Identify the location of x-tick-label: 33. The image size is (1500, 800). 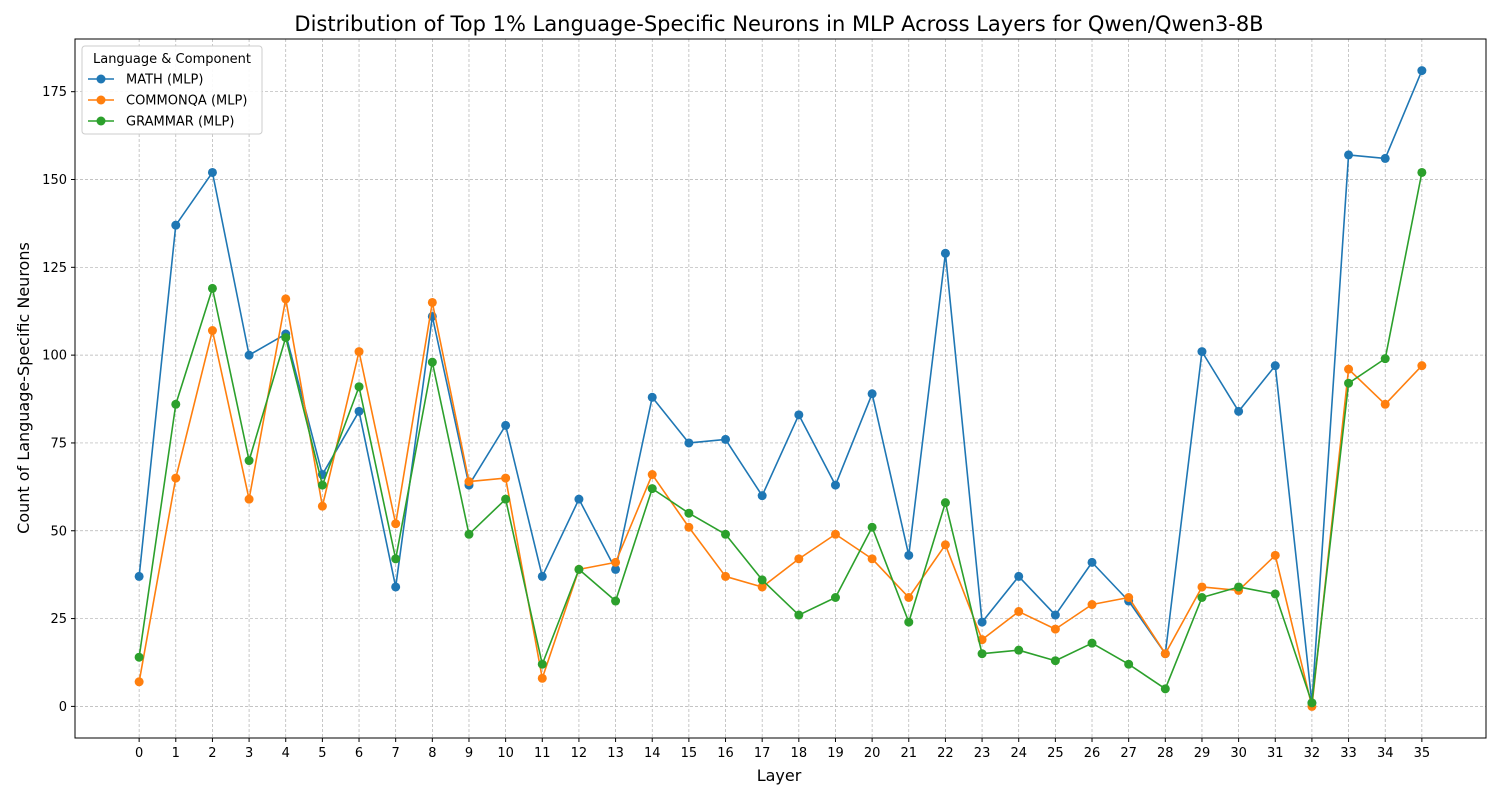
(1348, 753).